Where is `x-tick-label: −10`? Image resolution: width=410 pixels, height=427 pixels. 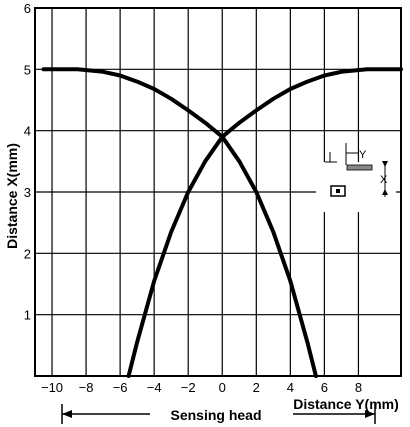
x-tick-label: −10 is located at coordinates (52, 387).